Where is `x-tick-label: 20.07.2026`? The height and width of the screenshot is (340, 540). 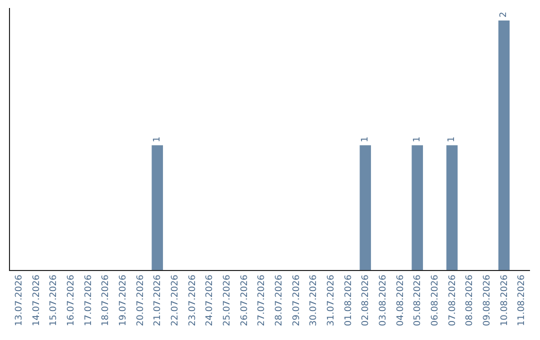 x-tick-label: 20.07.2026 is located at coordinates (141, 300).